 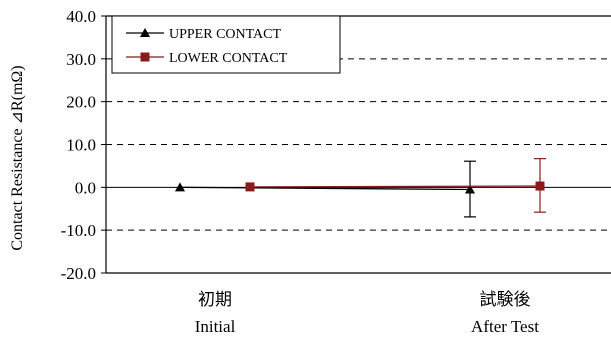 I want to click on y-tick-label: -20.0, so click(x=78, y=273).